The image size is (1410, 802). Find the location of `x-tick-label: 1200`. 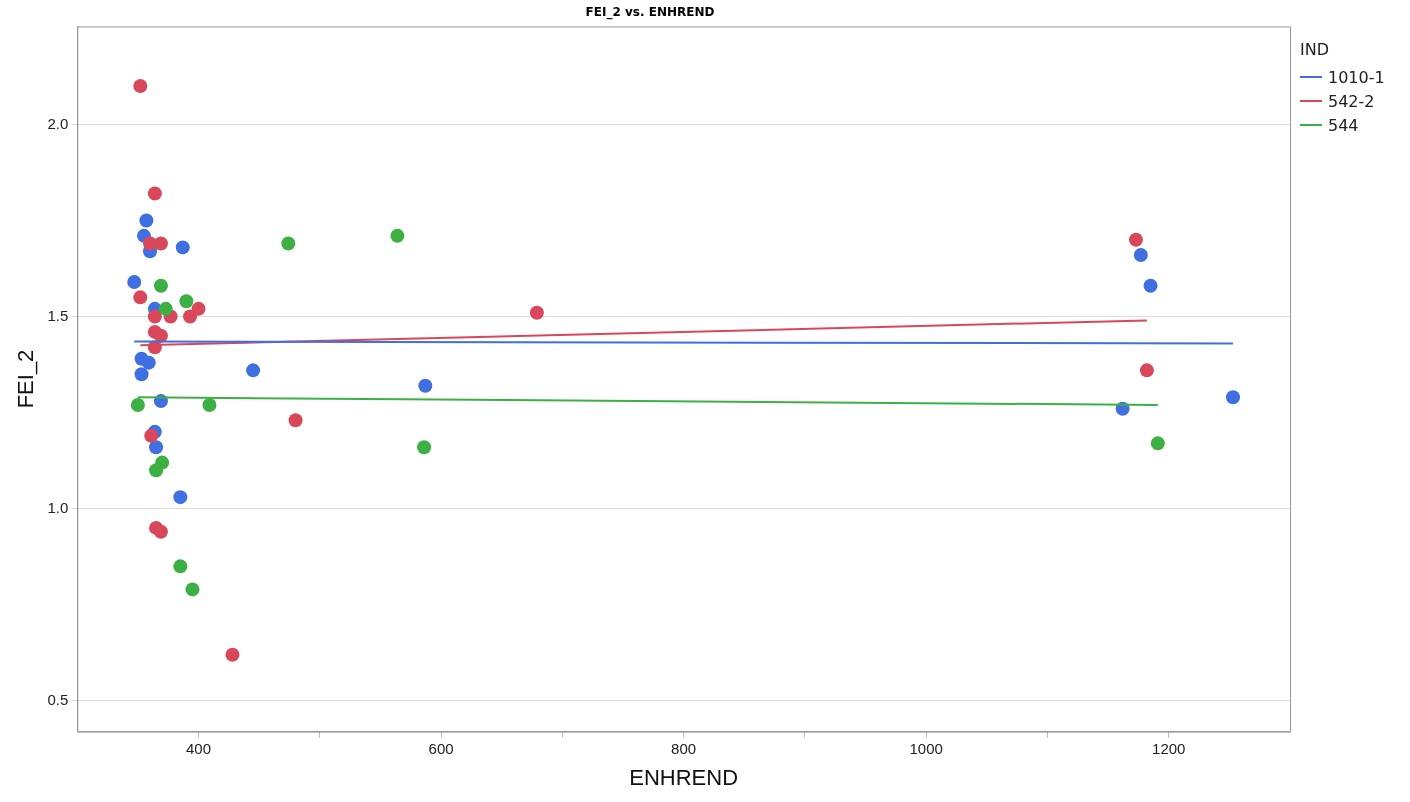

x-tick-label: 1200 is located at coordinates (1169, 748).